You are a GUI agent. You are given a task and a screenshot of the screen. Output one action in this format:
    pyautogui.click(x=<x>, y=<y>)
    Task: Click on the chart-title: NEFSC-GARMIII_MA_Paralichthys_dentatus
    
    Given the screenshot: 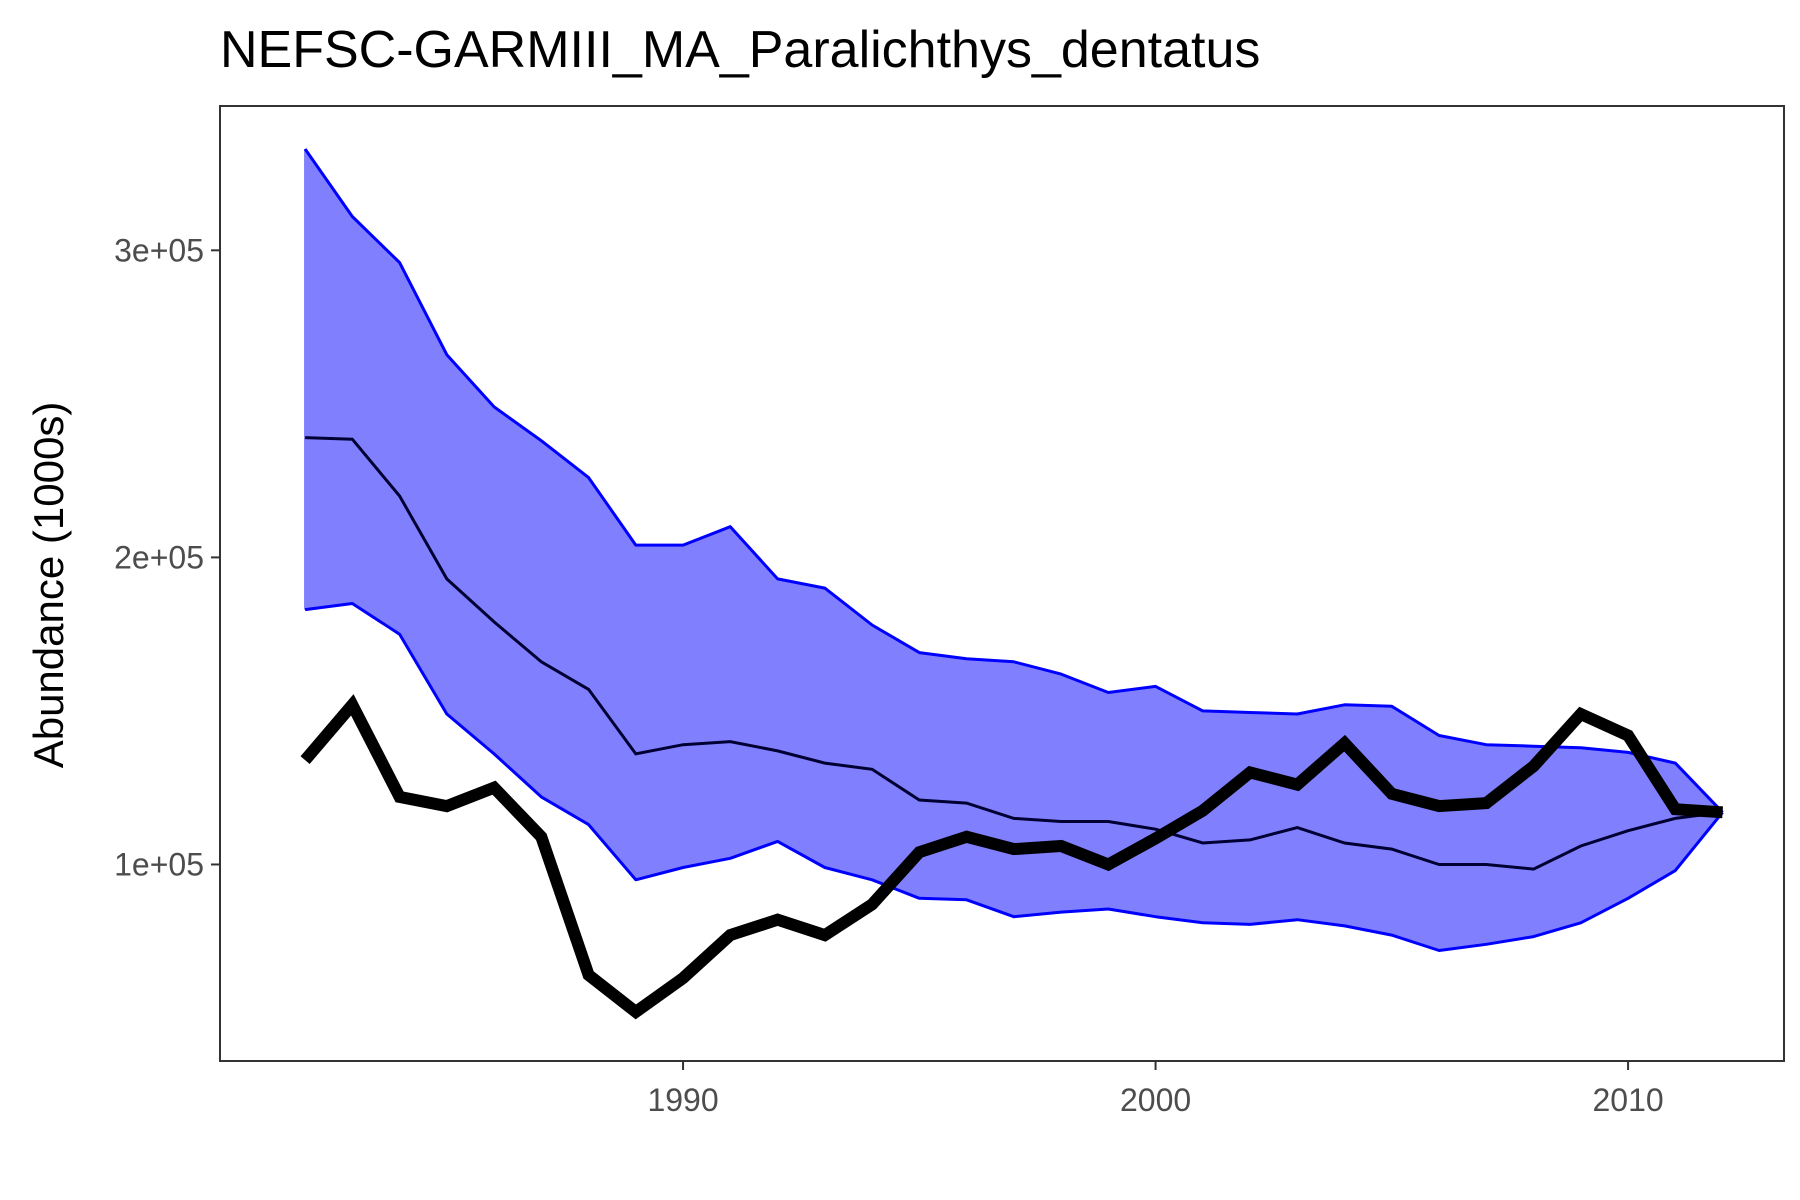 What is the action you would take?
    pyautogui.click(x=740, y=50)
    